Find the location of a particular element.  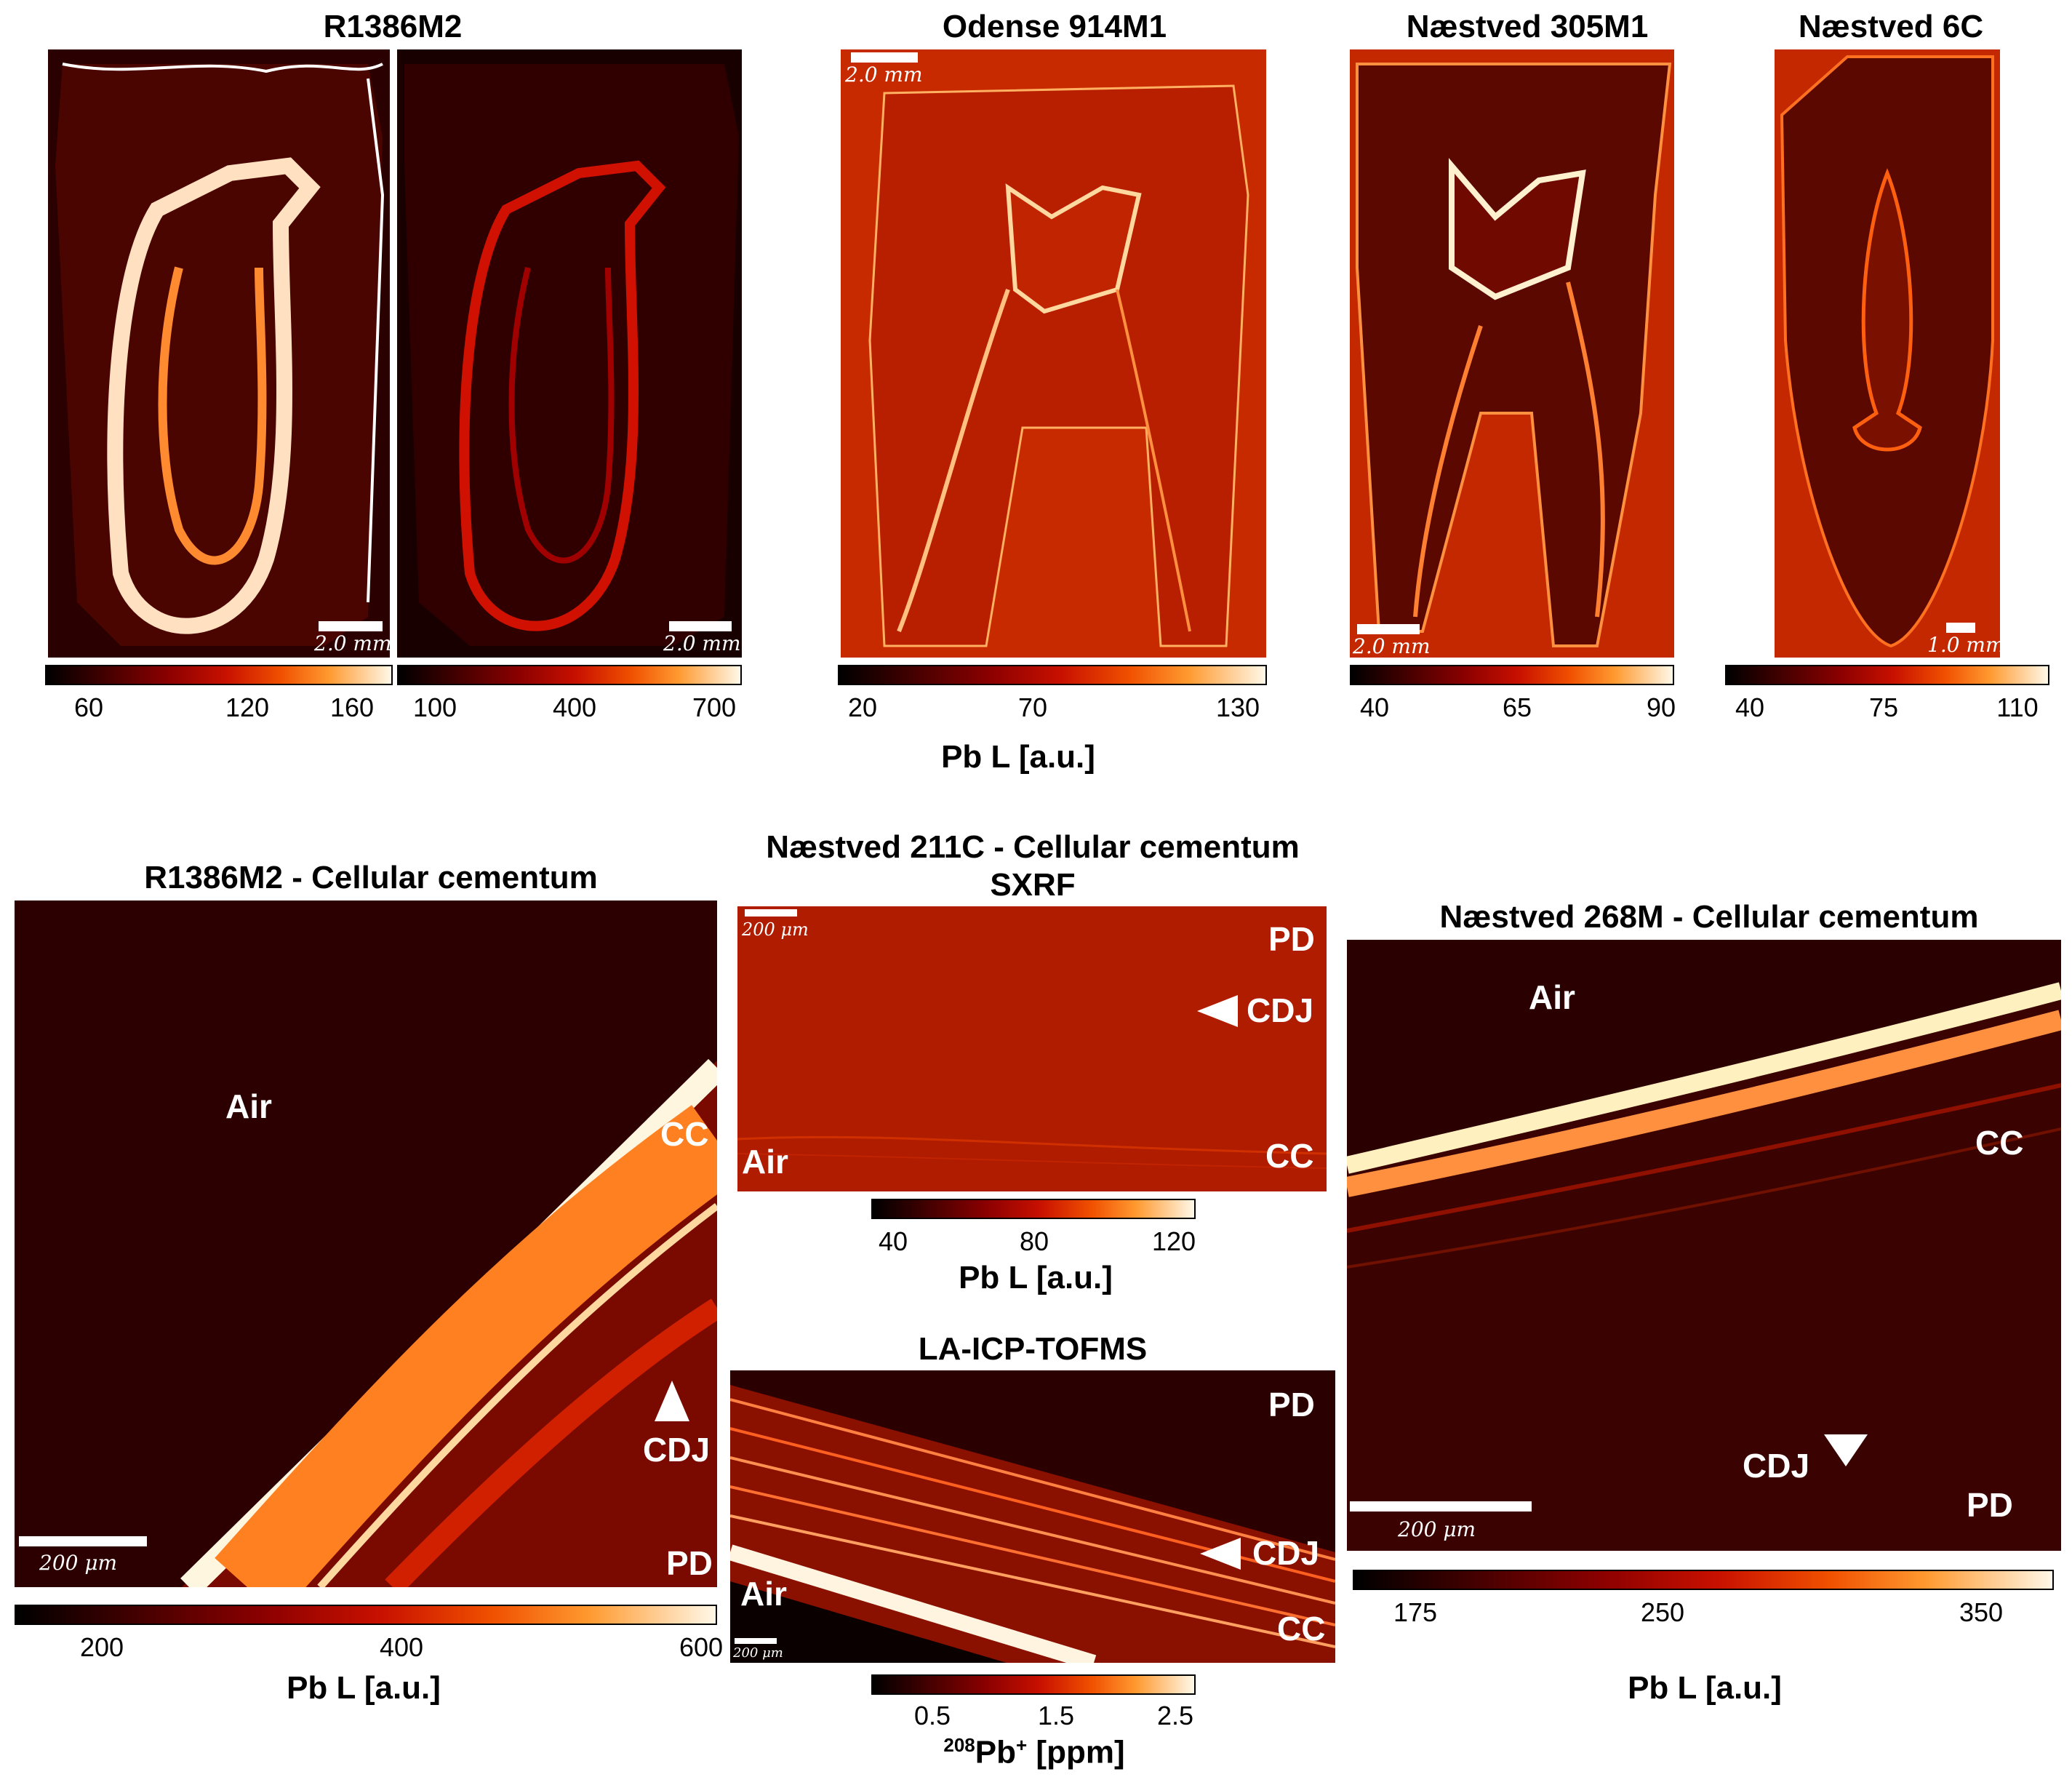

colorbar-r1386m2-a is located at coordinates (219, 675).